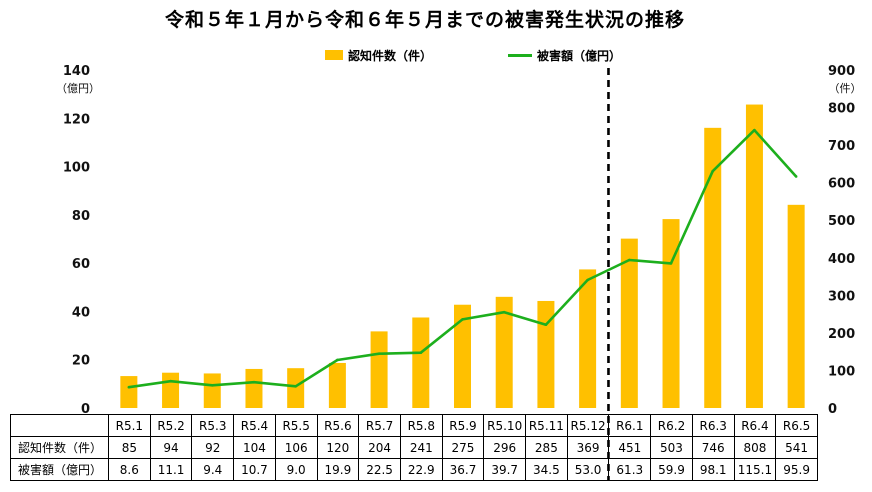  Describe the element at coordinates (796, 469) in the screenshot. I see `table-cell: 95.9` at that location.